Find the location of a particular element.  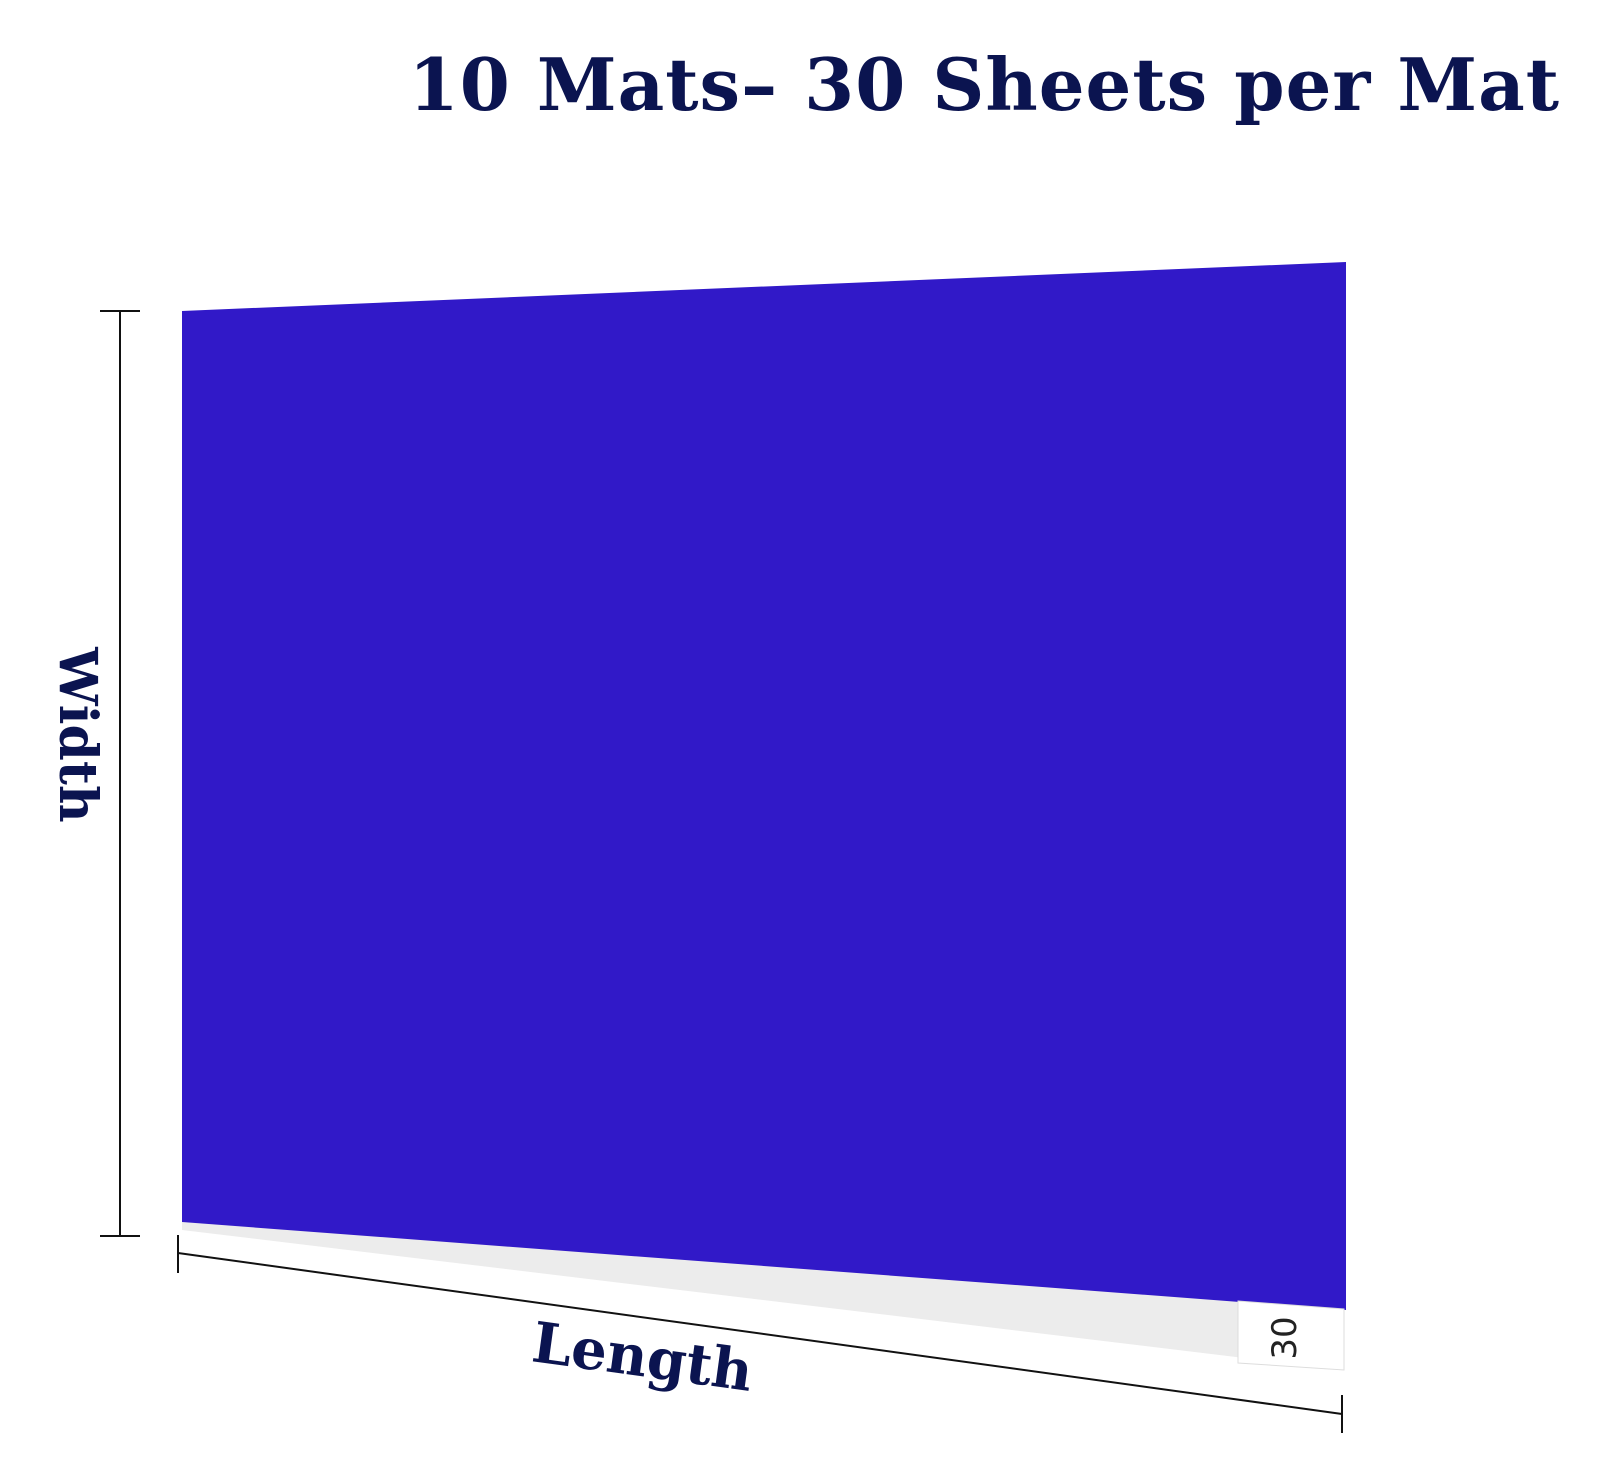

width-label: Width is located at coordinates (77, 734).